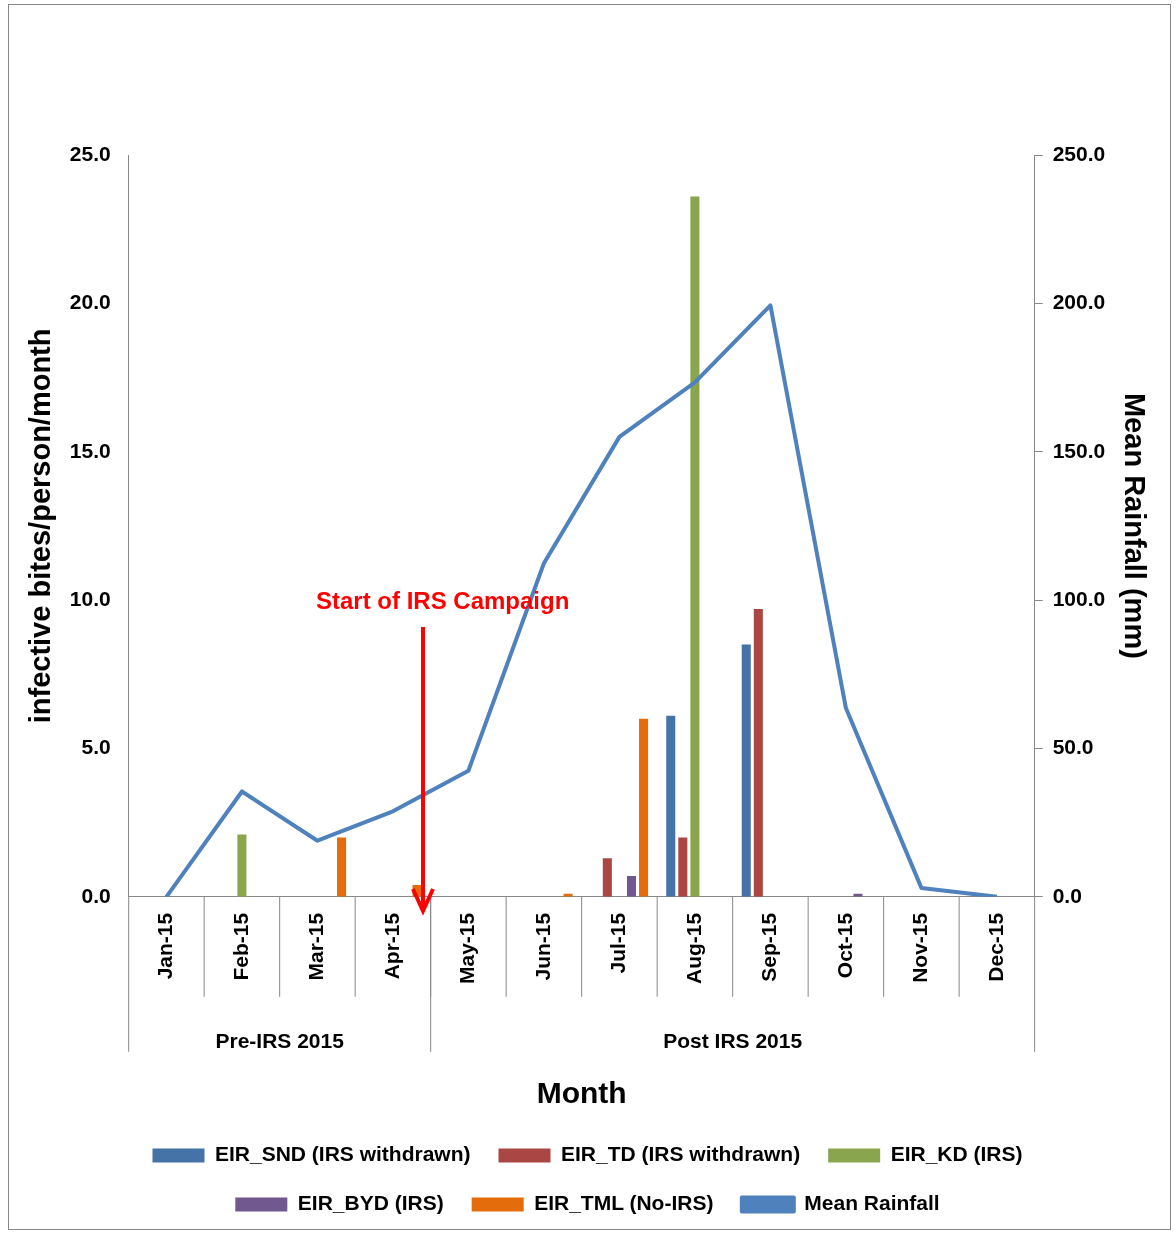 The width and height of the screenshot is (1175, 1235). I want to click on y2-tick-label: 50.0, so click(1073, 747).